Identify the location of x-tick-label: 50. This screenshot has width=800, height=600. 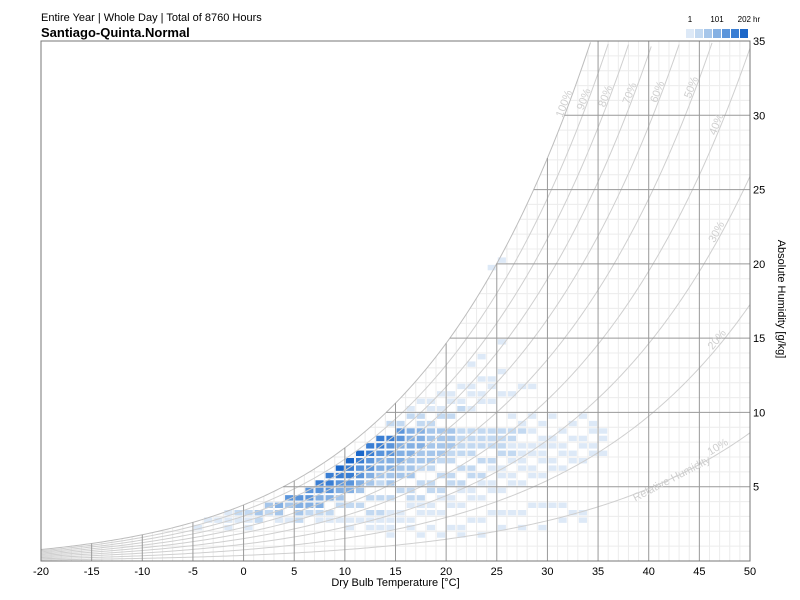
(750, 572).